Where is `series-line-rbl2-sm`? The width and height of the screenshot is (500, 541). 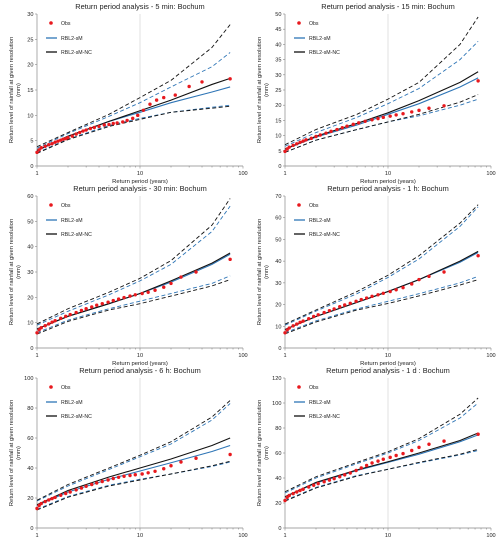
series-line-rbl2-sm is located at coordinates (133, 475).